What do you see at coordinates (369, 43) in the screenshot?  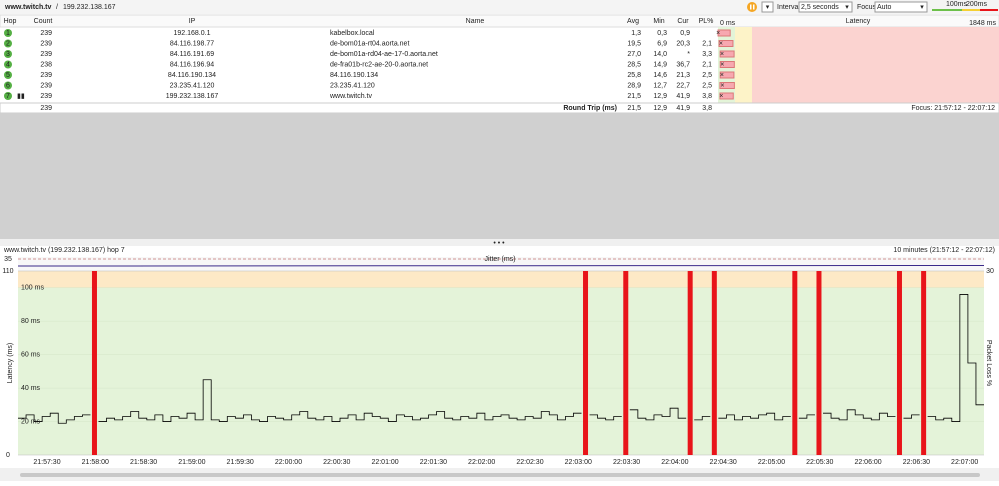 I see `table-cell: de-bom01a-rt04.aorta.net` at bounding box center [369, 43].